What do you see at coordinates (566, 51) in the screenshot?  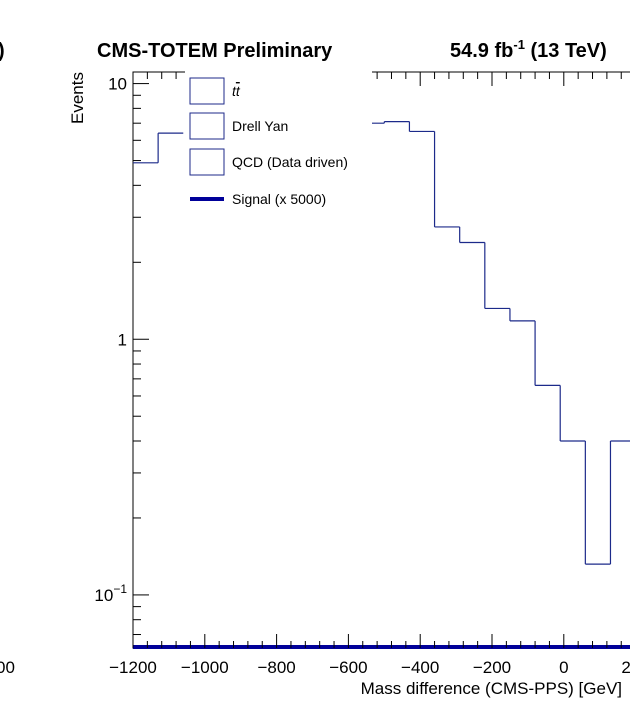 I see `lumi-energy: (13 TeV)` at bounding box center [566, 51].